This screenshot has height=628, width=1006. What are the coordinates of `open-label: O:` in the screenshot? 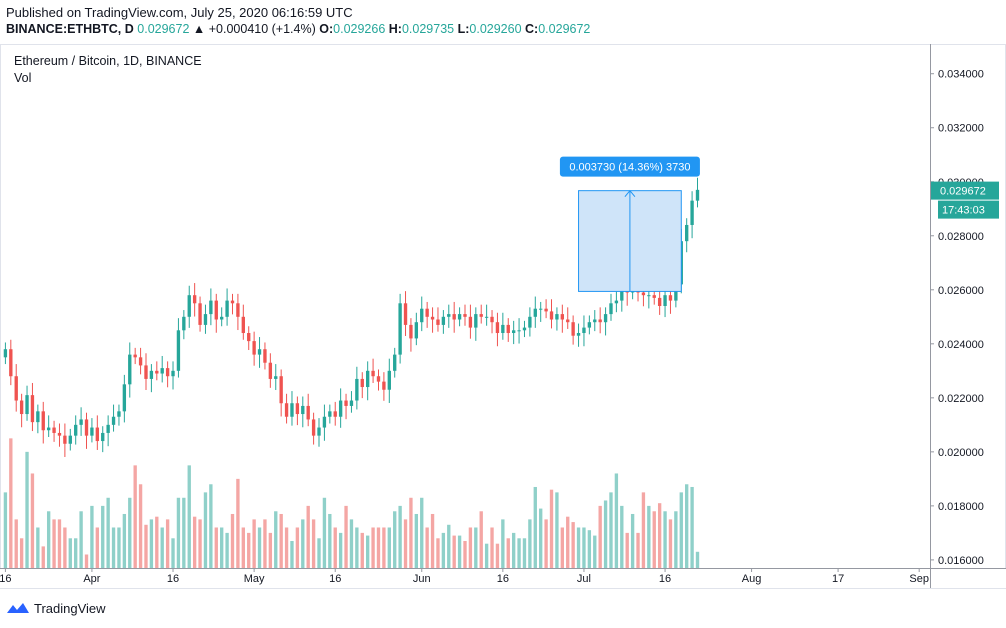 It's located at (326, 29).